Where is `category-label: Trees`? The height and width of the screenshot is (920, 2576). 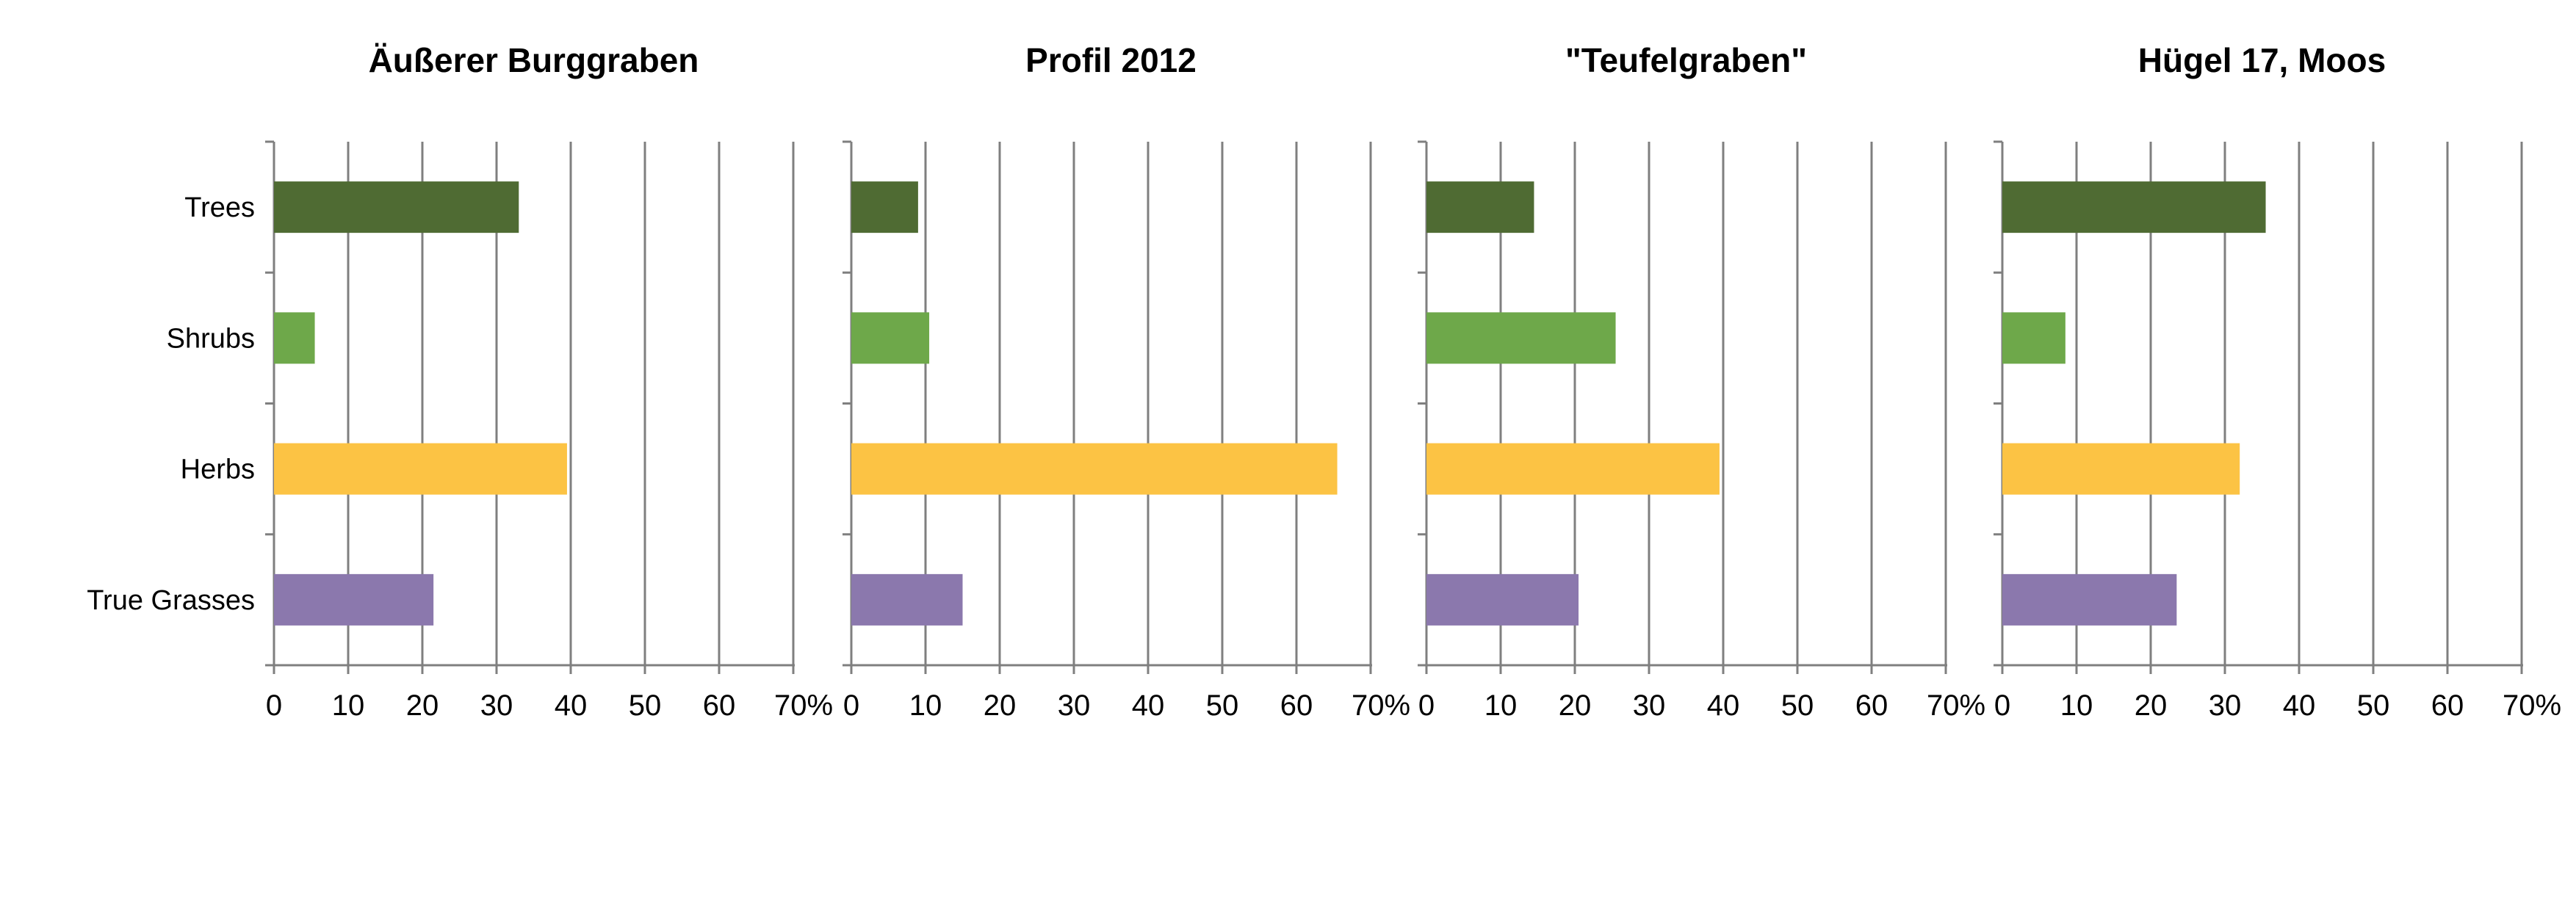
category-label: Trees is located at coordinates (220, 207).